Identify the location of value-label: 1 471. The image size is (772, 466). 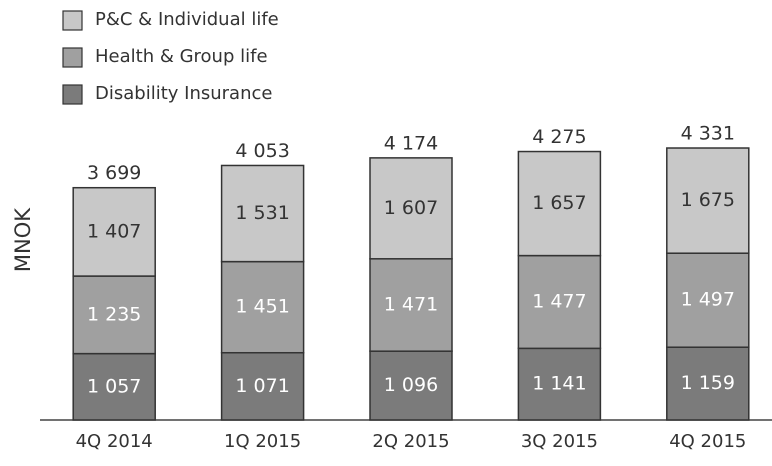
(411, 304).